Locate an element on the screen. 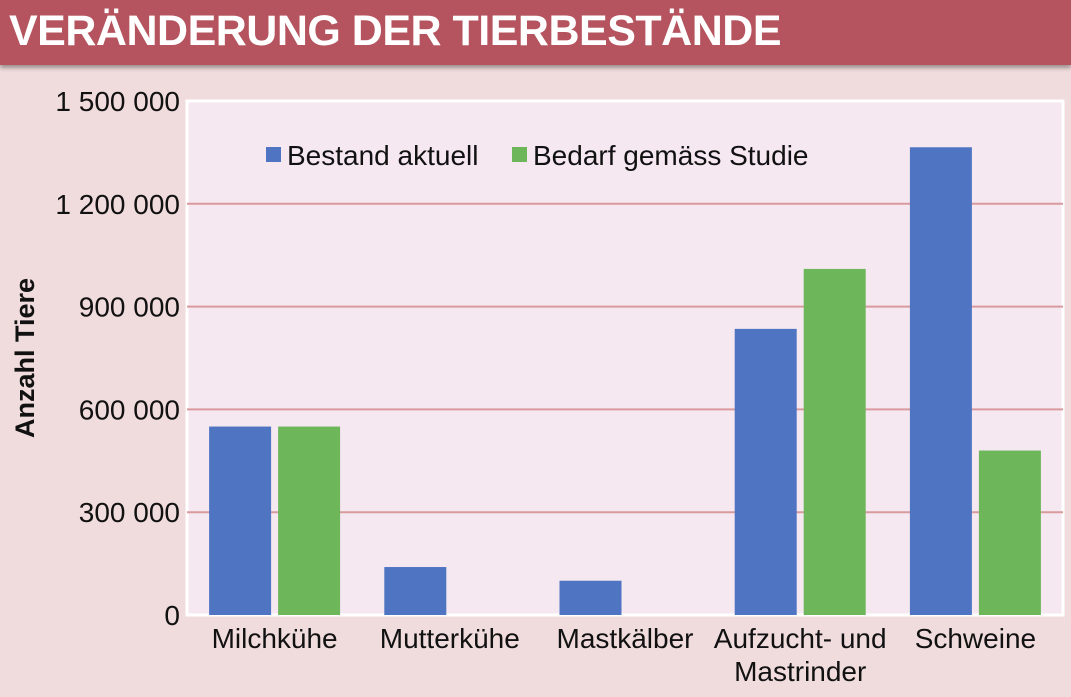 This screenshot has width=1071, height=697. page-title: VERÄNDERUNG DER TIERBESTÄNDE is located at coordinates (395, 31).